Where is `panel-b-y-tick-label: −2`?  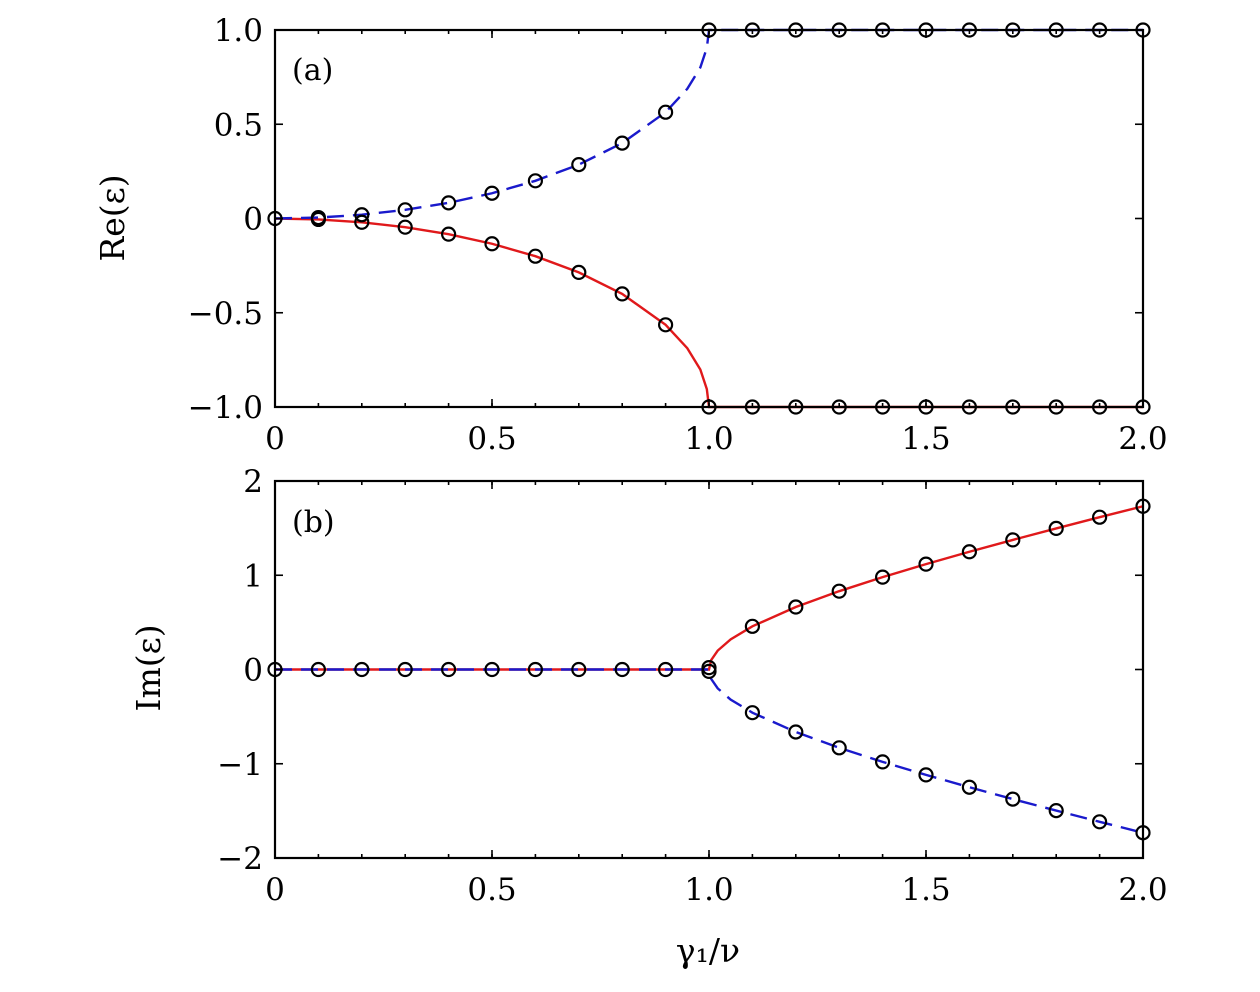 panel-b-y-tick-label: −2 is located at coordinates (240, 859).